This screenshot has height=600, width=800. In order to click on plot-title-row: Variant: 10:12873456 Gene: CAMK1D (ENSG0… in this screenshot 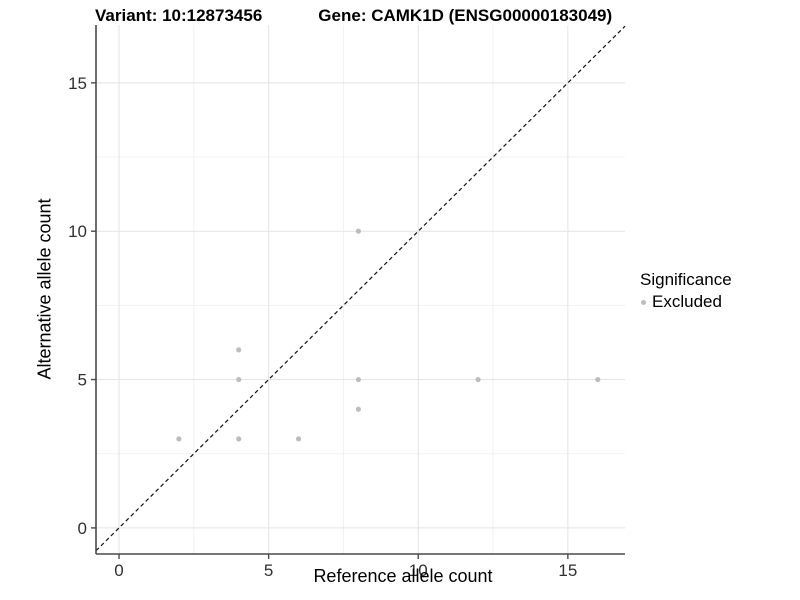, I will do `click(353, 16)`.